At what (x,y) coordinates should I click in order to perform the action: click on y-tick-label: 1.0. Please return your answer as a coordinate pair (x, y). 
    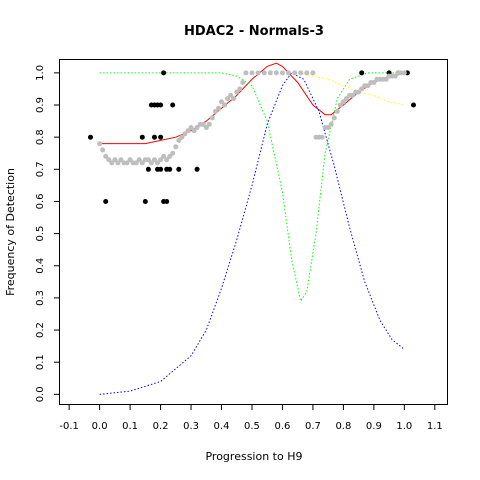
    Looking at the image, I should click on (40, 73).